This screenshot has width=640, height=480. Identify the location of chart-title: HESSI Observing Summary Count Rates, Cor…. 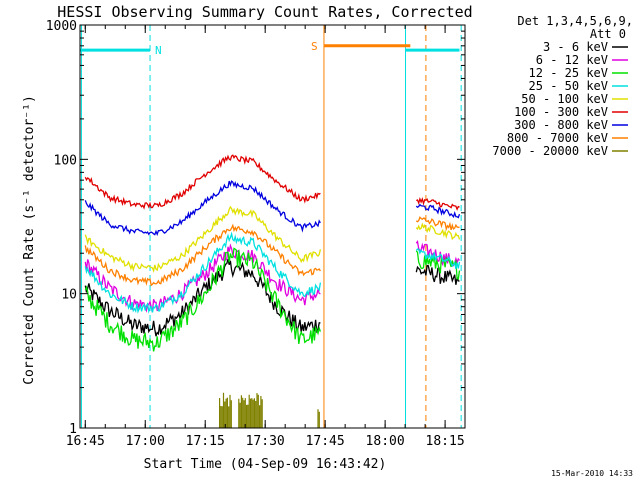
(264, 12).